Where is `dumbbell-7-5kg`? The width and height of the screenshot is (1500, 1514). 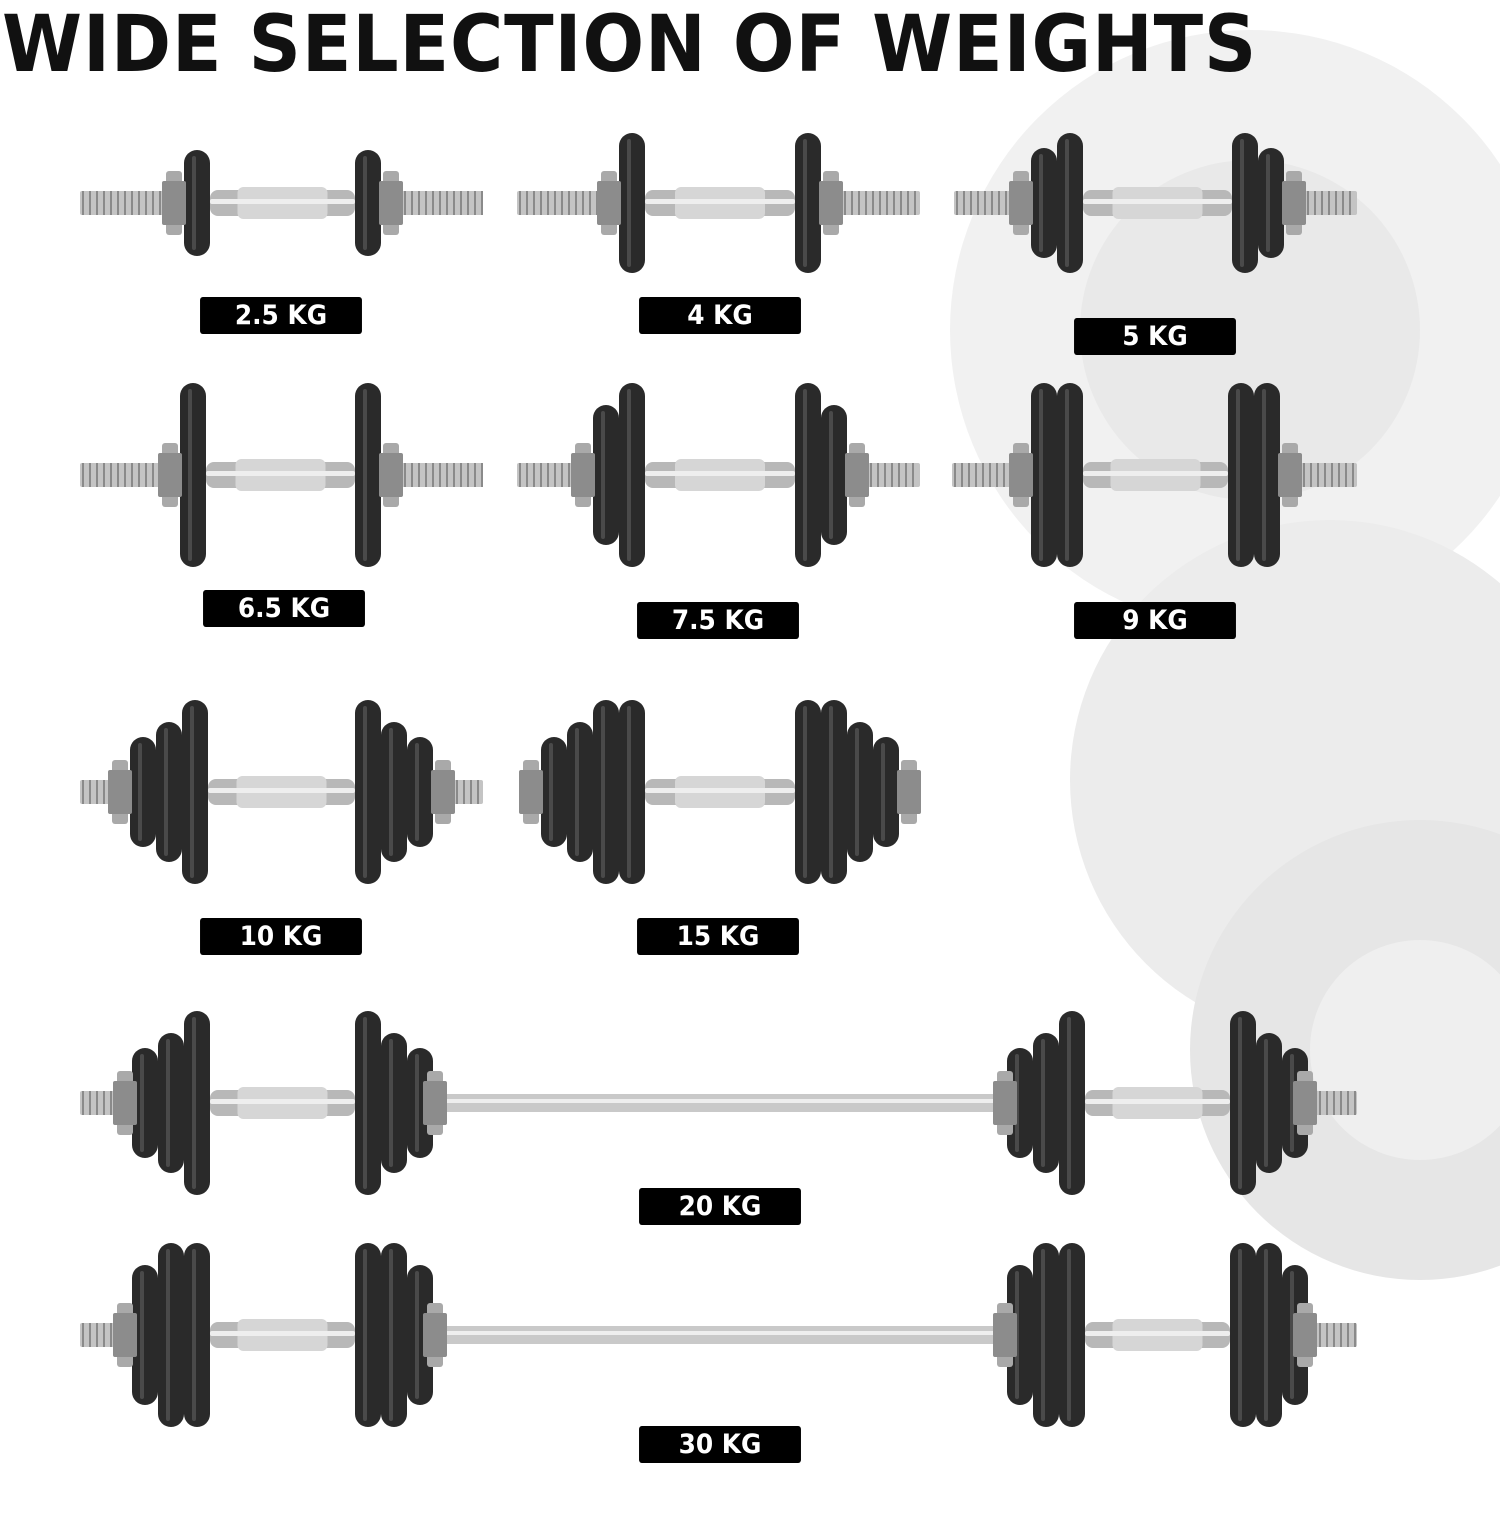
dumbbell-7-5kg is located at coordinates (718, 475).